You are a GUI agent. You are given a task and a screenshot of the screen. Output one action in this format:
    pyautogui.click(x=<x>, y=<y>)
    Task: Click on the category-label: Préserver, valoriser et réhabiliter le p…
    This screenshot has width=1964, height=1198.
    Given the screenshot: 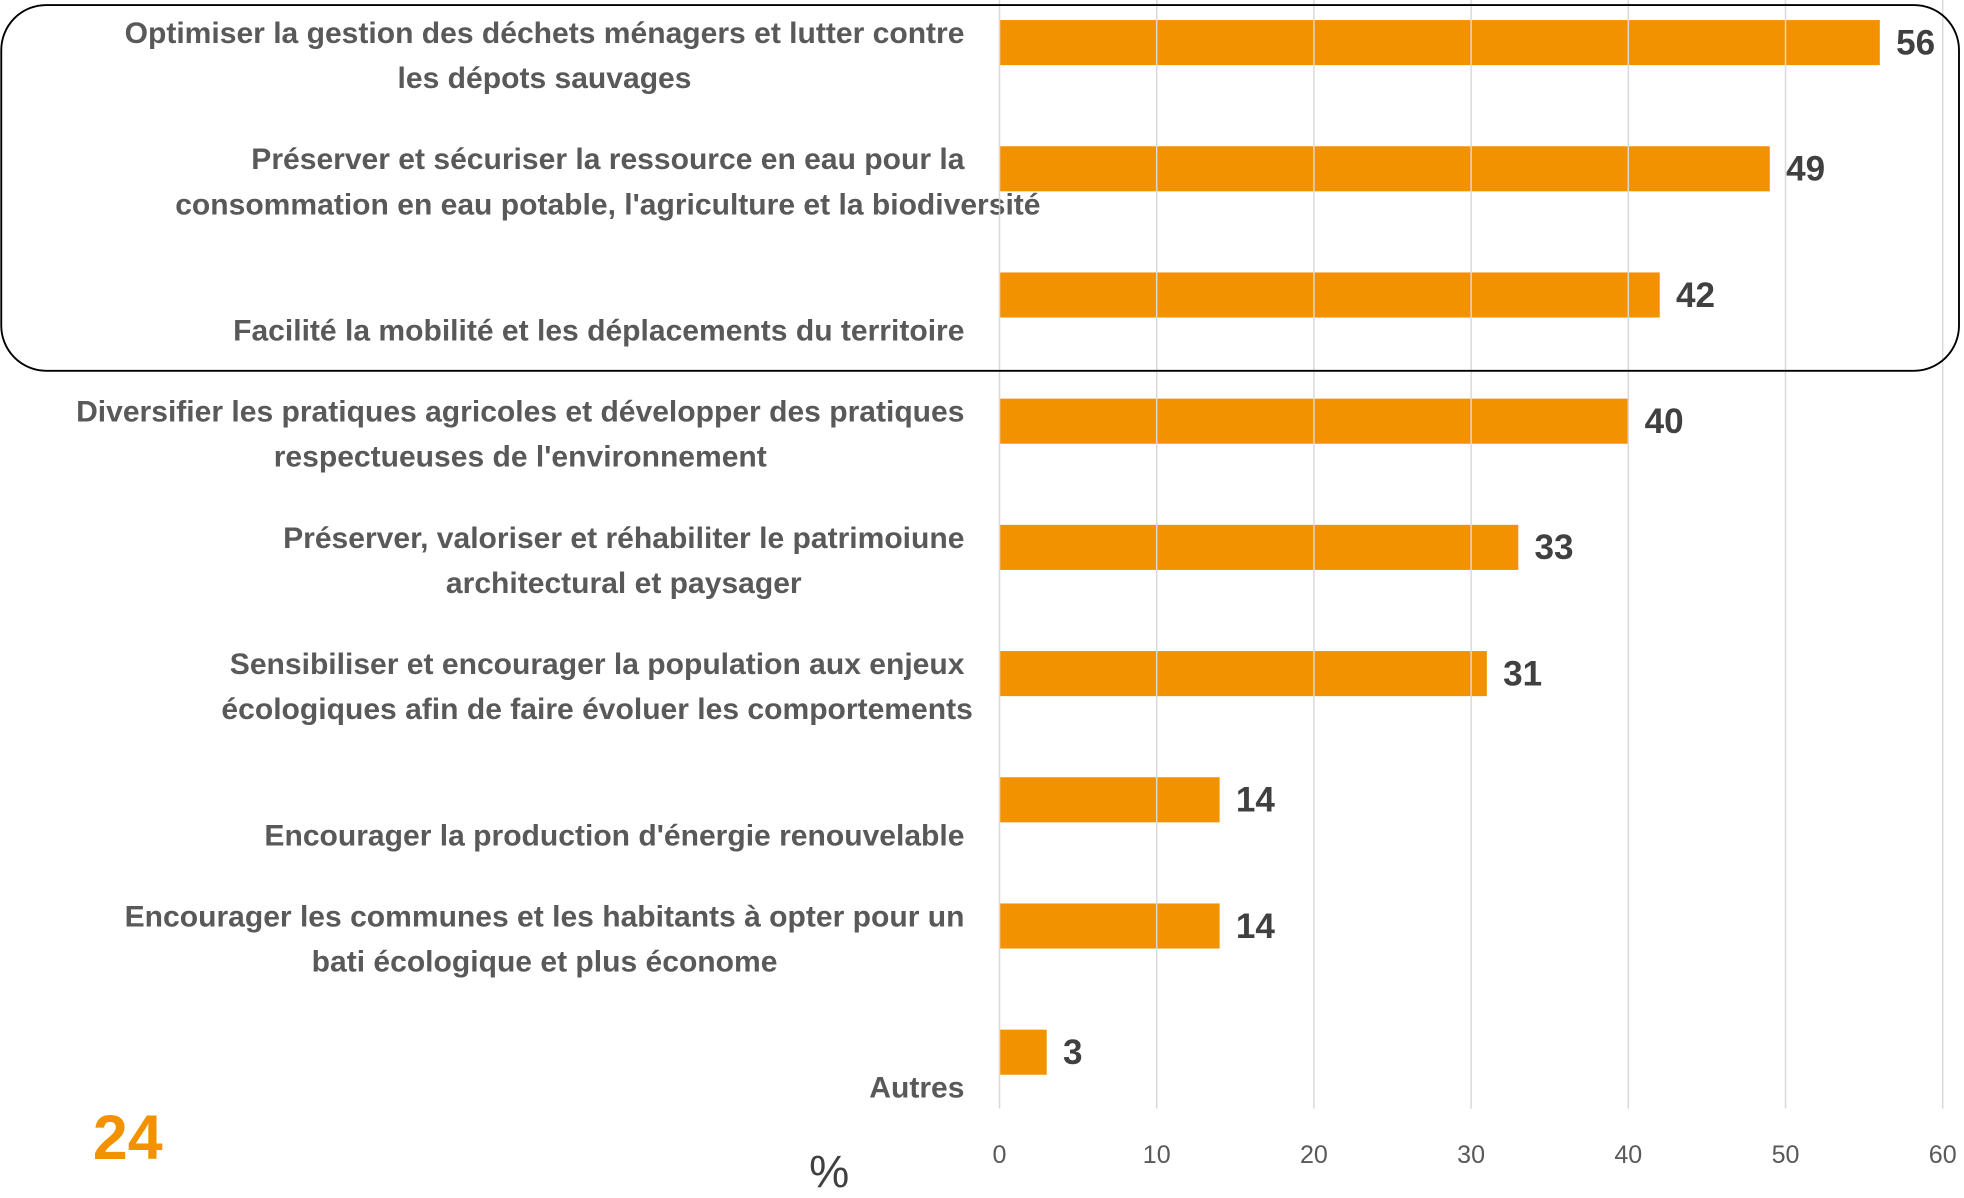 What is the action you would take?
    pyautogui.click(x=623, y=538)
    